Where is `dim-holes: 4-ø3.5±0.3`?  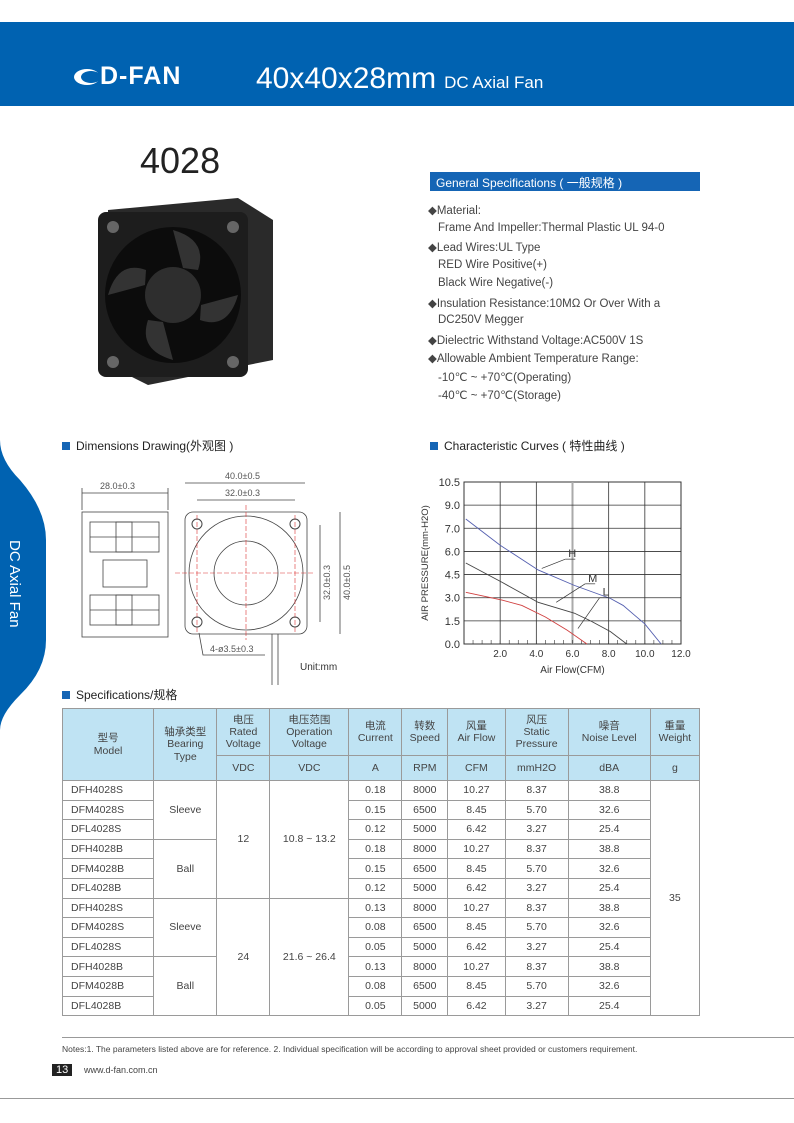
dim-holes: 4-ø3.5±0.3 is located at coordinates (231, 649).